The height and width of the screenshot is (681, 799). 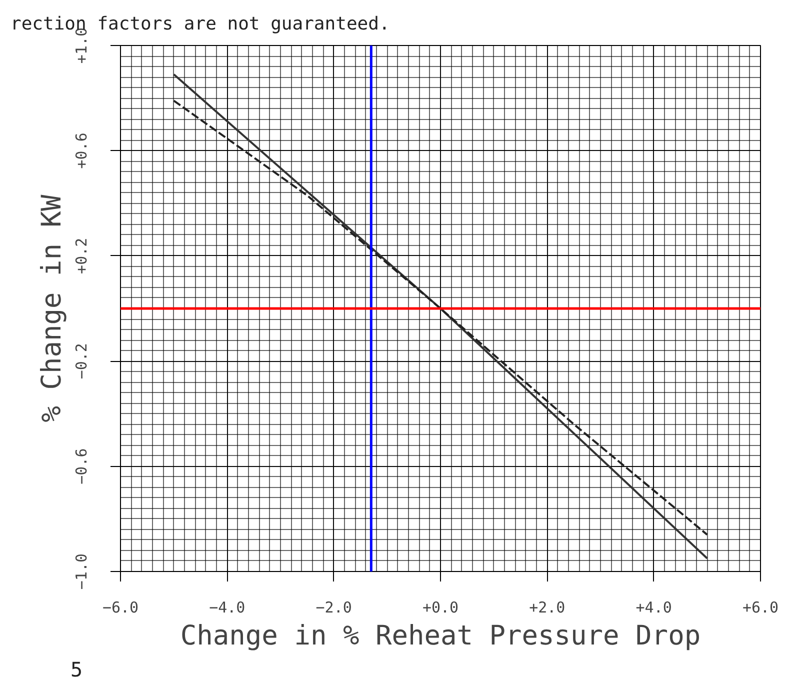 What do you see at coordinates (654, 607) in the screenshot?
I see `x-tick-label: +4.0` at bounding box center [654, 607].